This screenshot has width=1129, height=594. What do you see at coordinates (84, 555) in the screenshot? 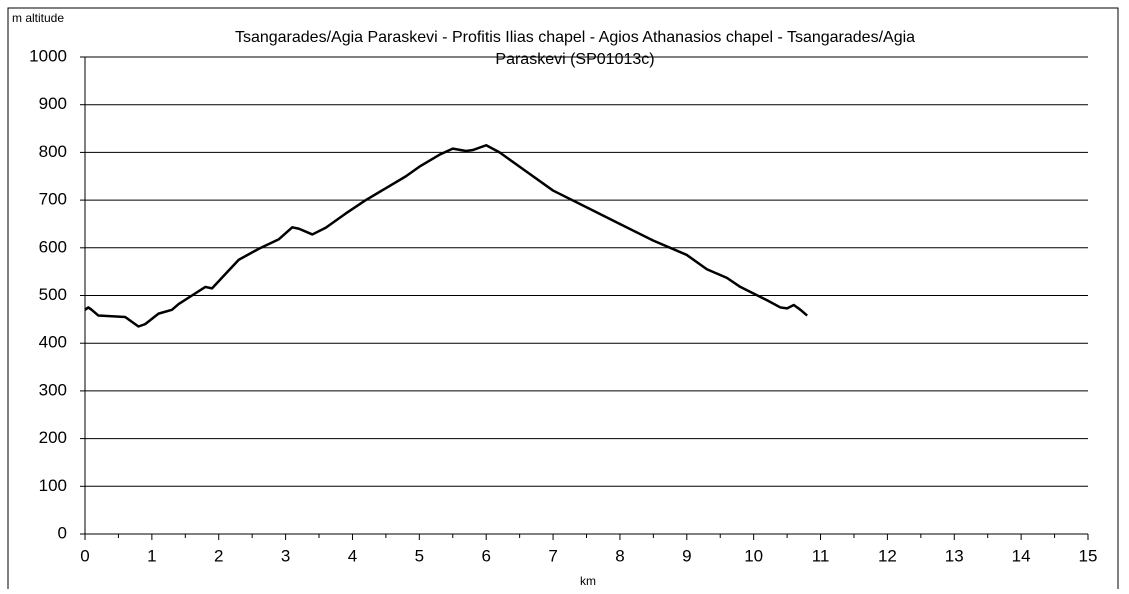
I see `x-tick-label: 0` at bounding box center [84, 555].